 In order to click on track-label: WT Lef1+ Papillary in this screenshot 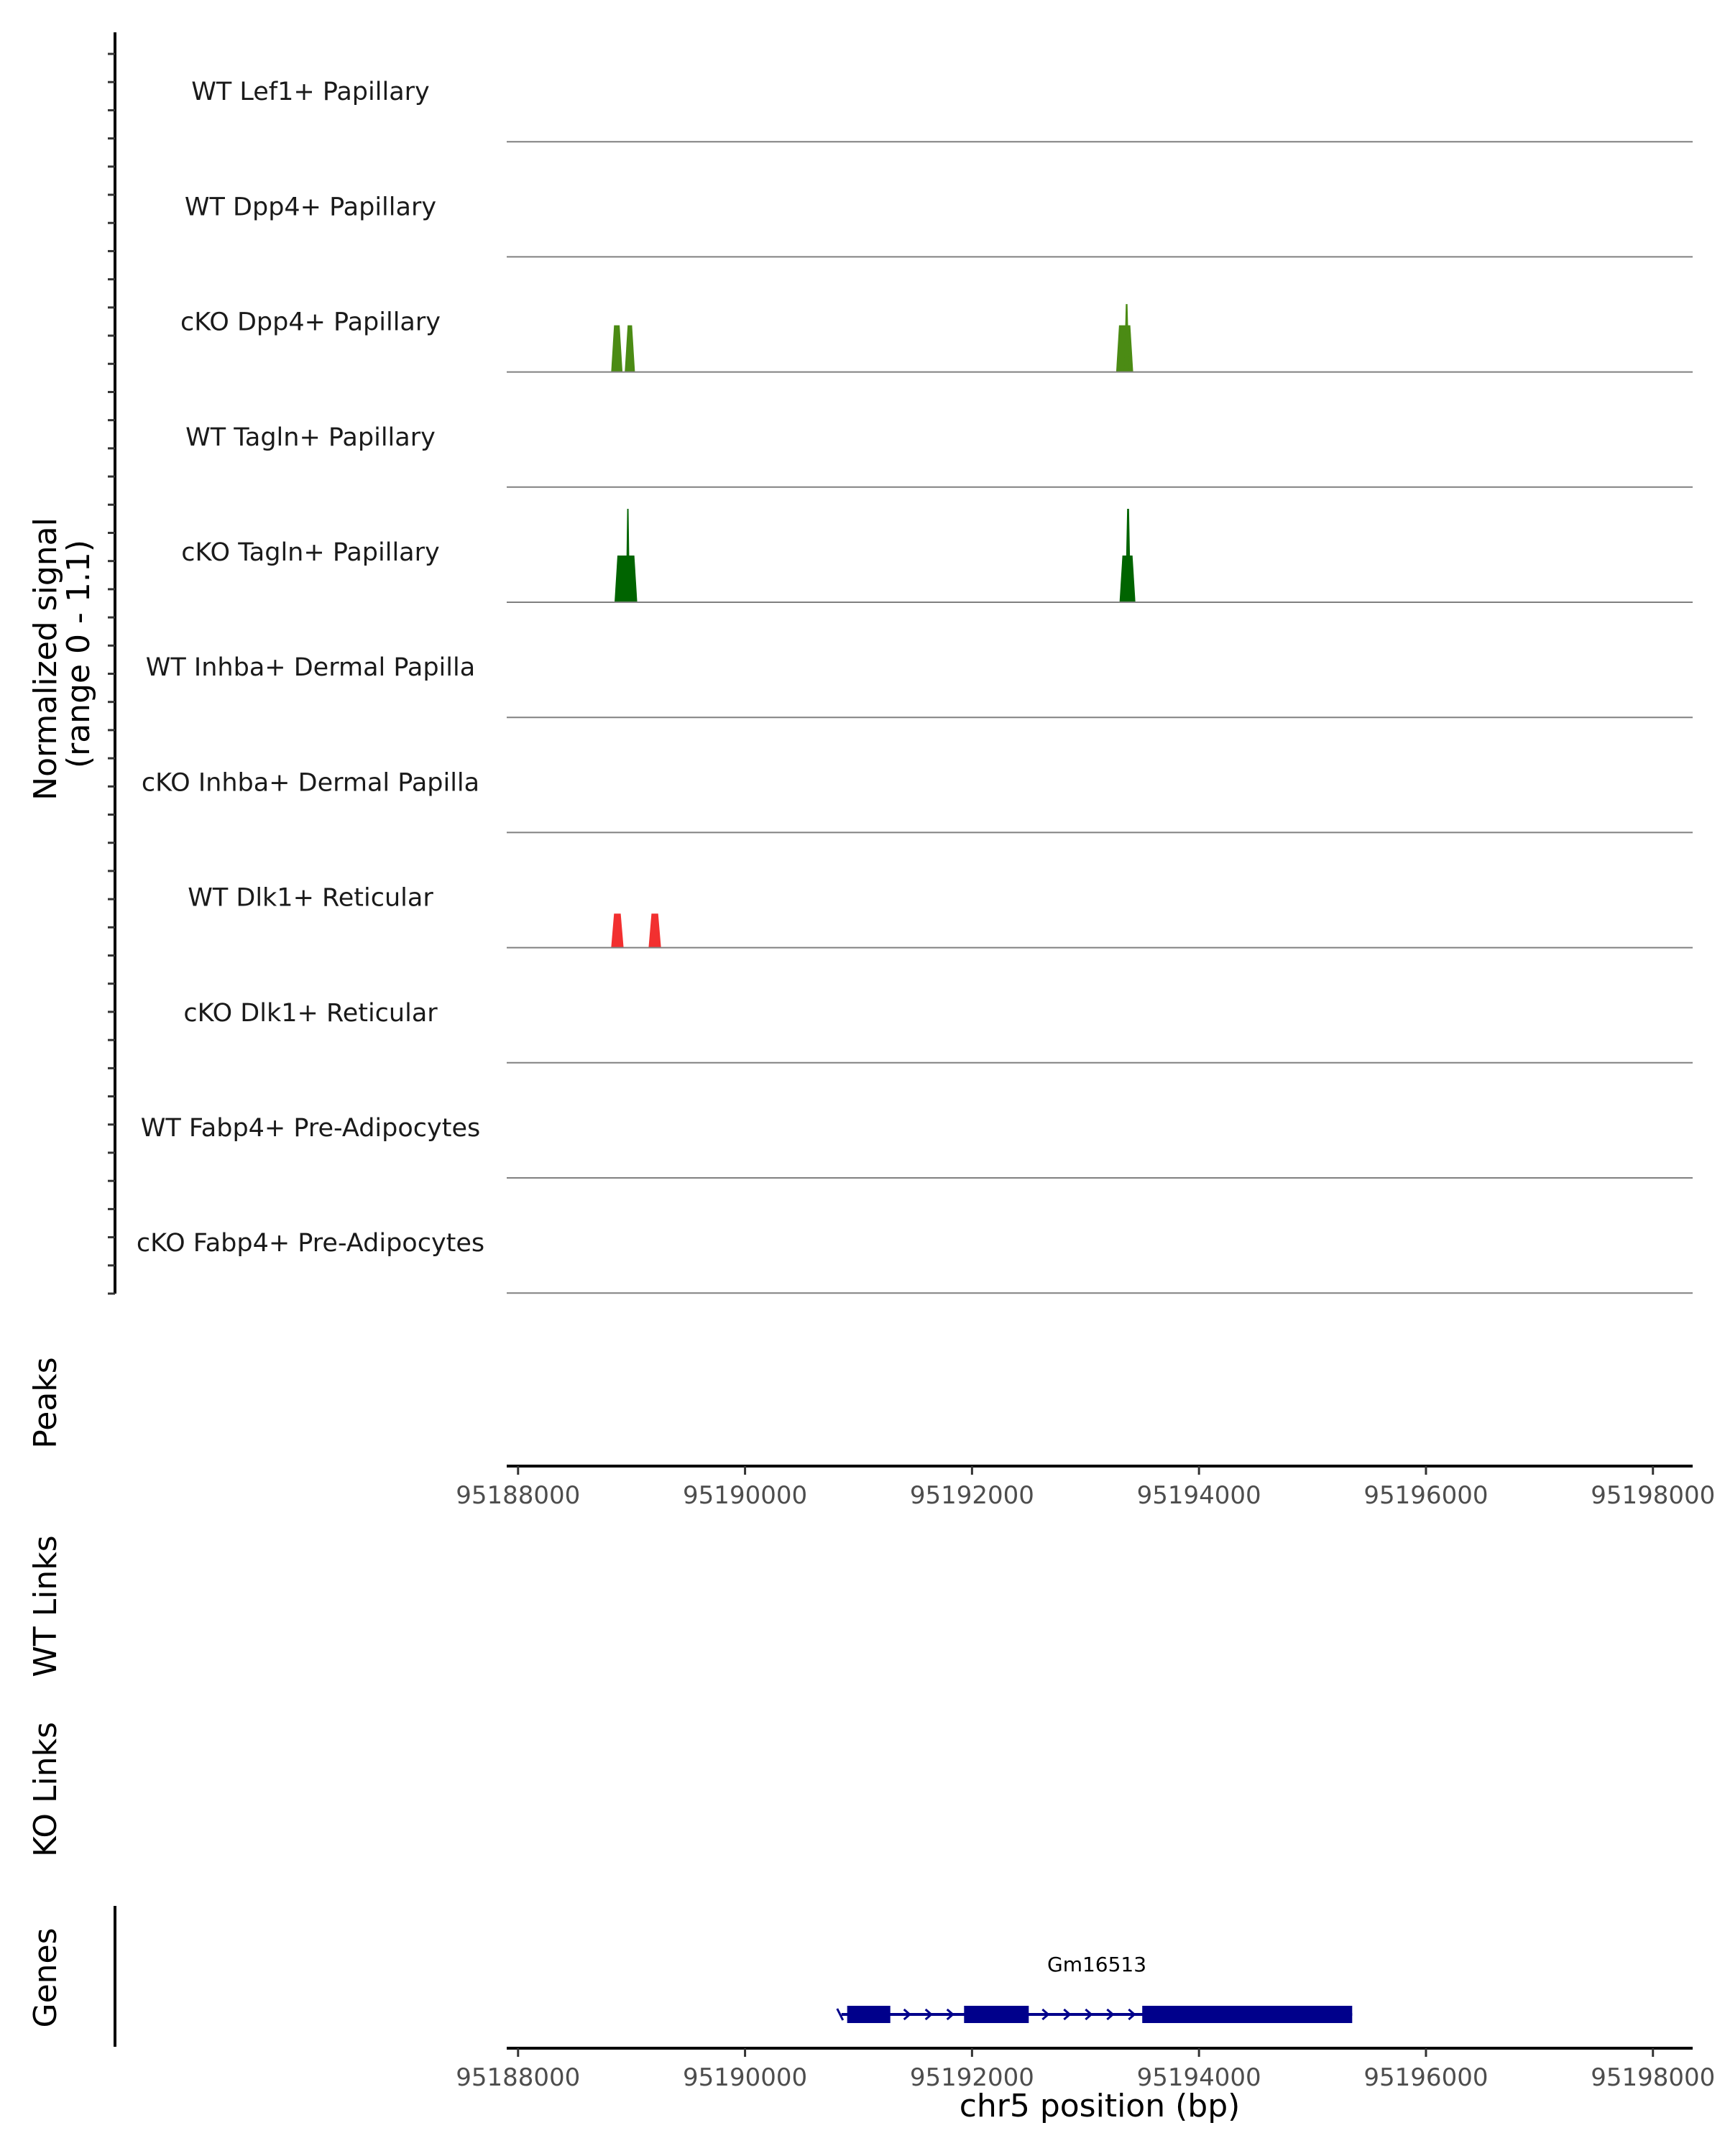, I will do `click(310, 92)`.